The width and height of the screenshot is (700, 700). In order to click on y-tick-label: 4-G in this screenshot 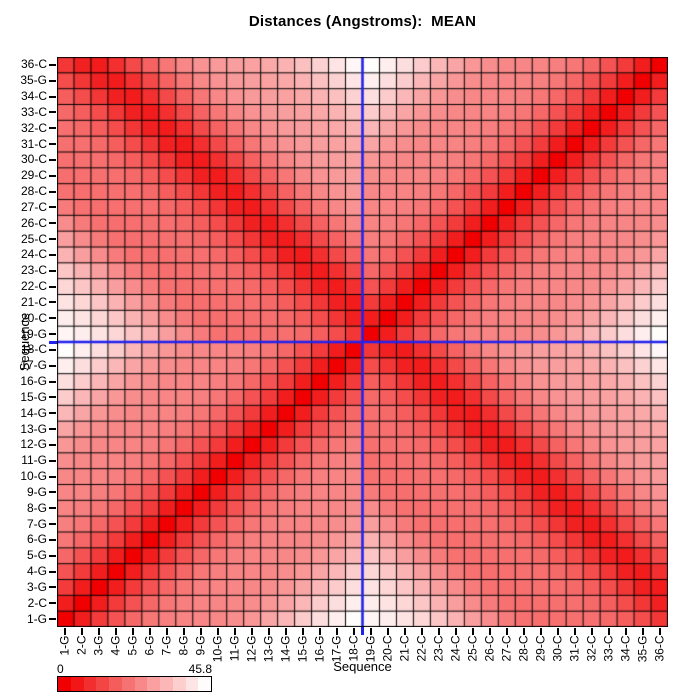, I will do `click(36, 571)`.